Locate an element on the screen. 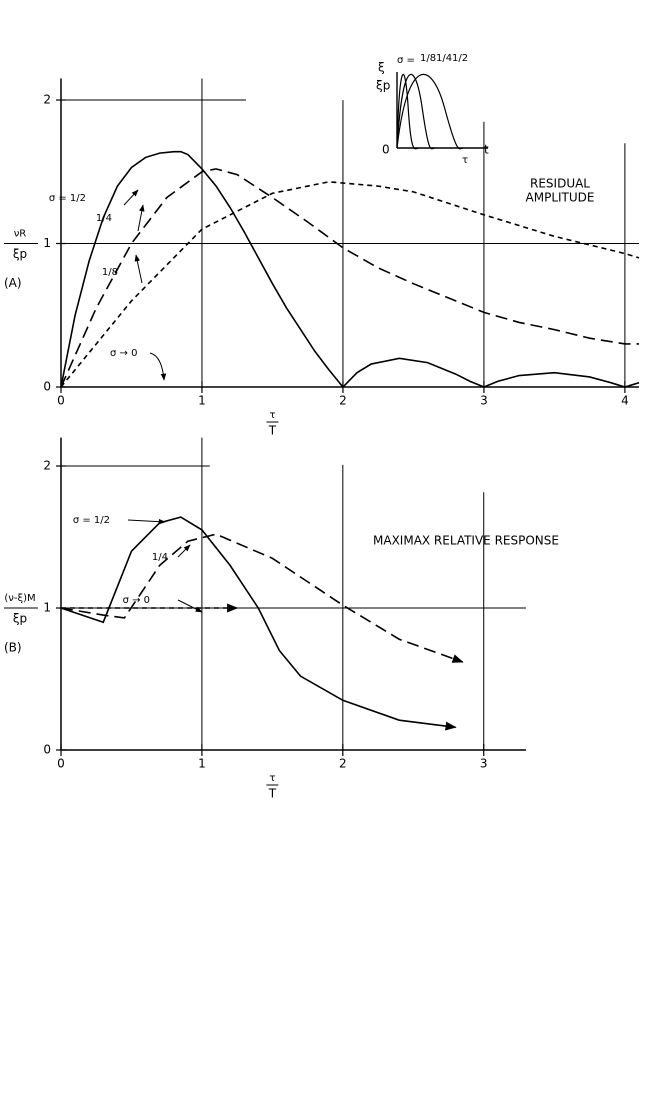 The image size is (649, 1109). inset-label: σ = is located at coordinates (406, 60).